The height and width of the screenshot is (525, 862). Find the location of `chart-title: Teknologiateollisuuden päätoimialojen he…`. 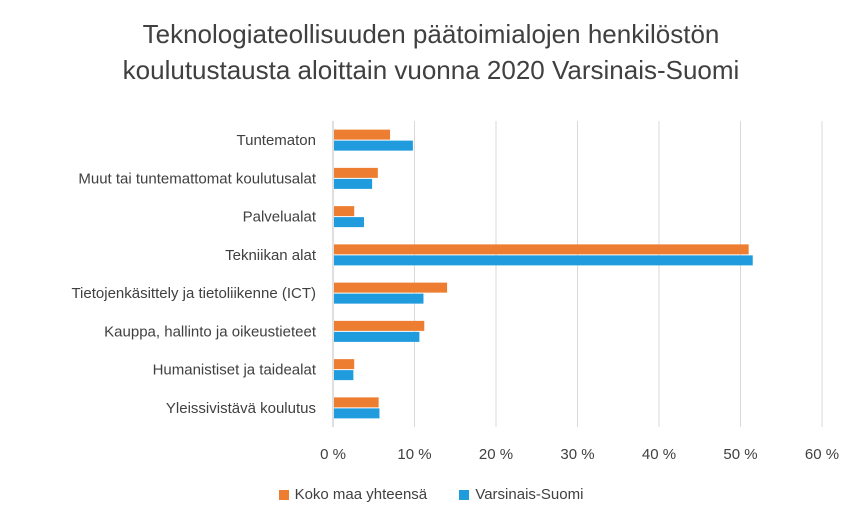

chart-title: Teknologiateollisuuden päätoimialojen he… is located at coordinates (431, 52).